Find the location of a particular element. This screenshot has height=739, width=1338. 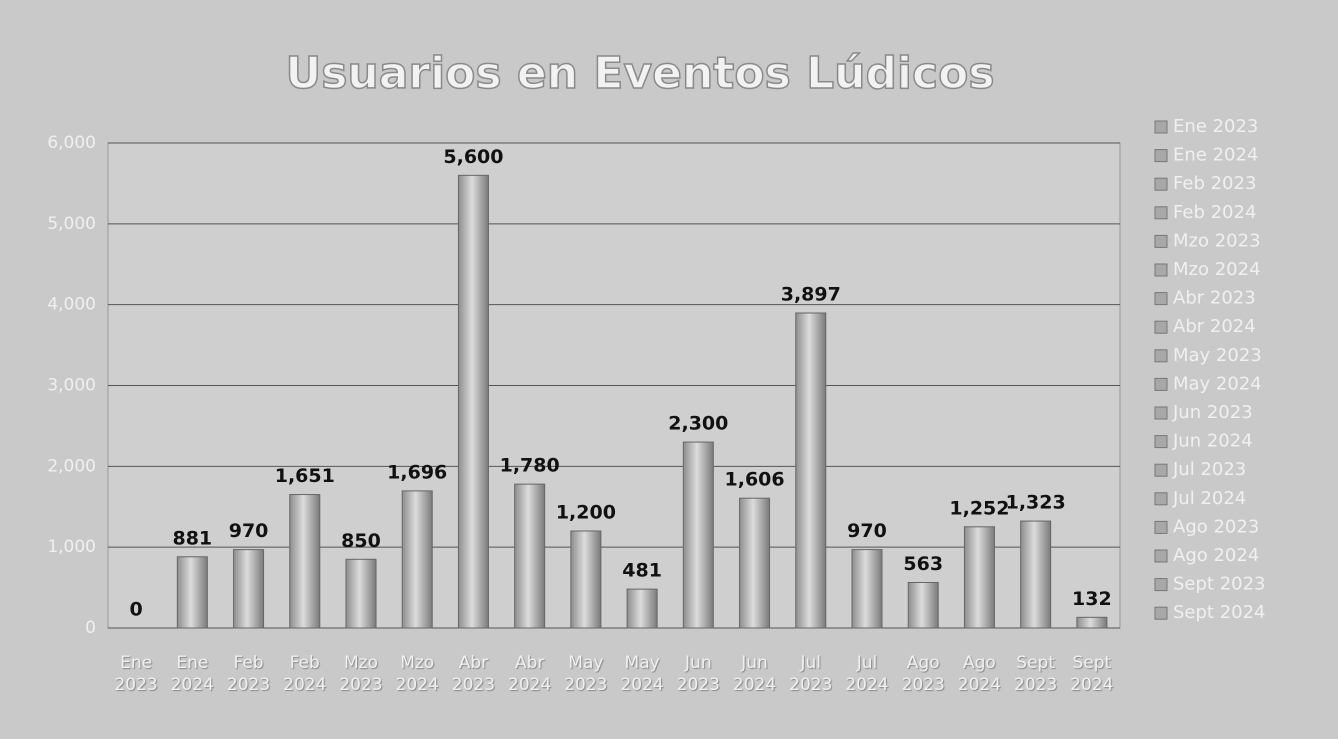

data-label: 1,651 is located at coordinates (305, 476).